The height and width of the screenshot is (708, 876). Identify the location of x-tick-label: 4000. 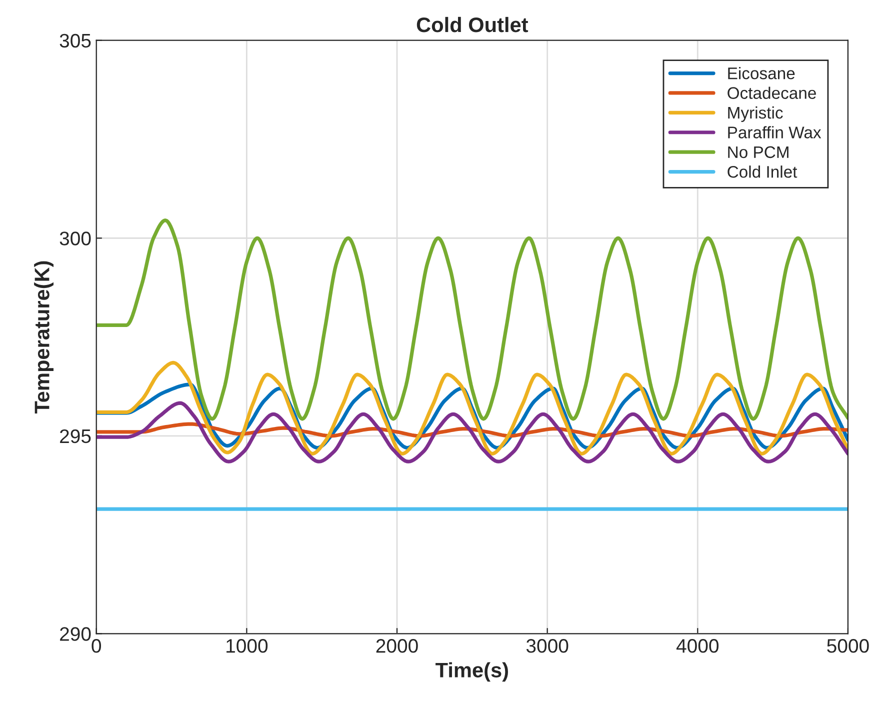
(697, 646).